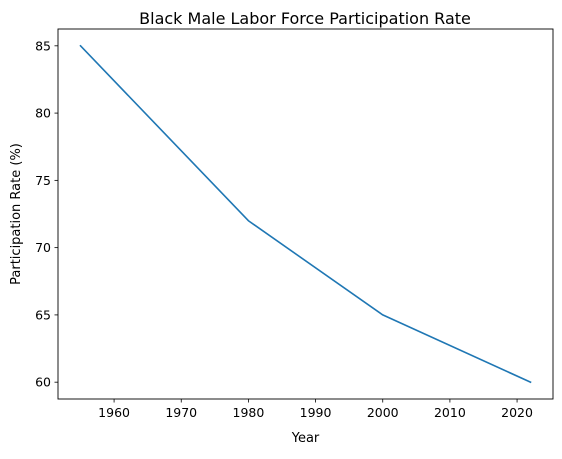  What do you see at coordinates (305, 438) in the screenshot?
I see `x-axis-label: Year` at bounding box center [305, 438].